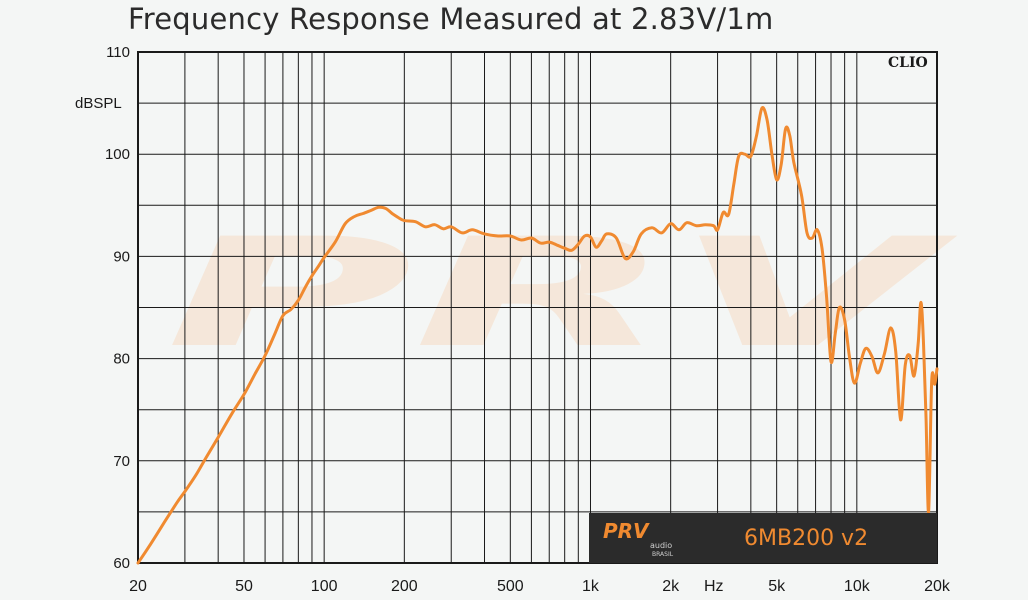  I want to click on x-tick-label: 50, so click(244, 586).